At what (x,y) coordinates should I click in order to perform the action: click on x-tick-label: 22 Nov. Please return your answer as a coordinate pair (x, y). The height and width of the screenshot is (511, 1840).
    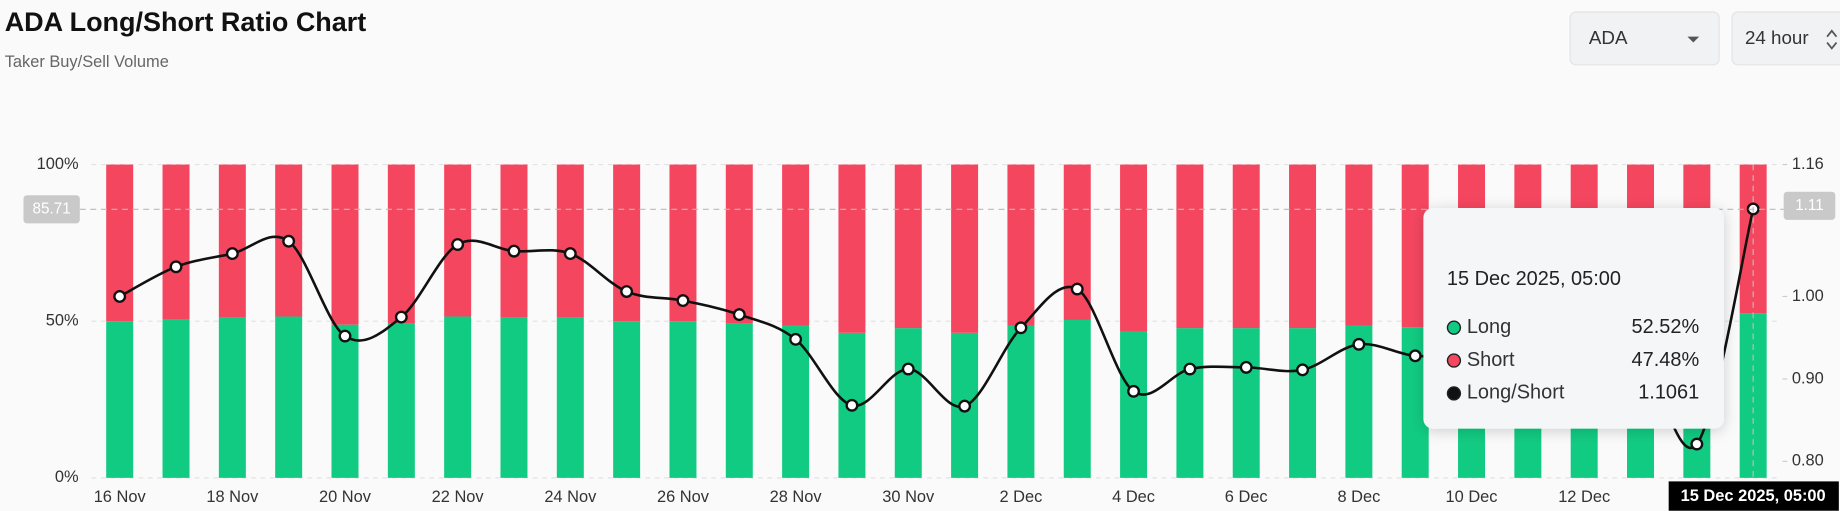
    Looking at the image, I should click on (458, 497).